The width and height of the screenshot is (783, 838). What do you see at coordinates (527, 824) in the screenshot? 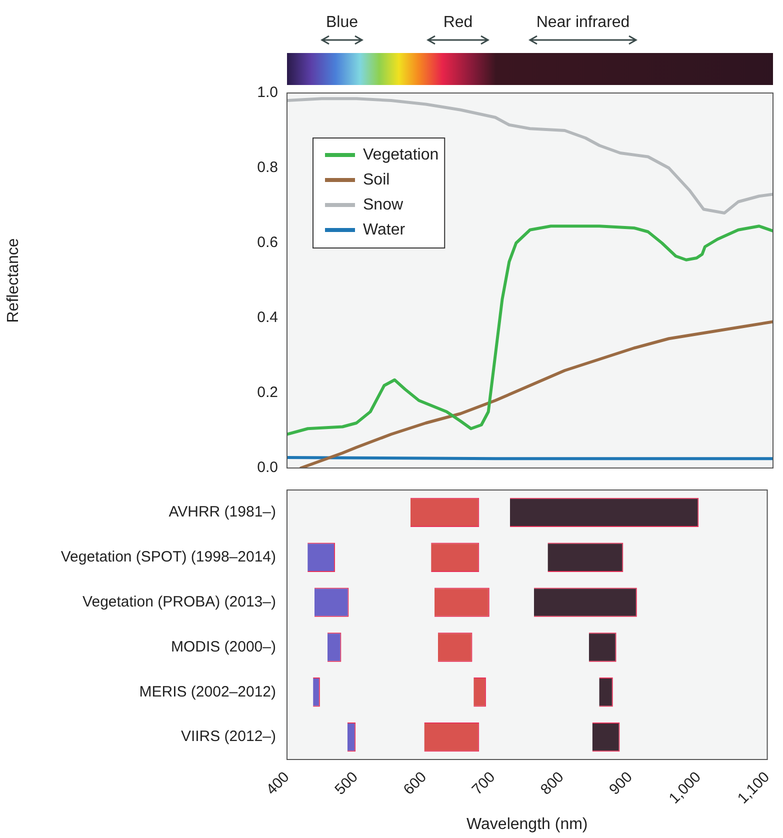
I see `x-axis-title: Wavelength (nm)` at bounding box center [527, 824].